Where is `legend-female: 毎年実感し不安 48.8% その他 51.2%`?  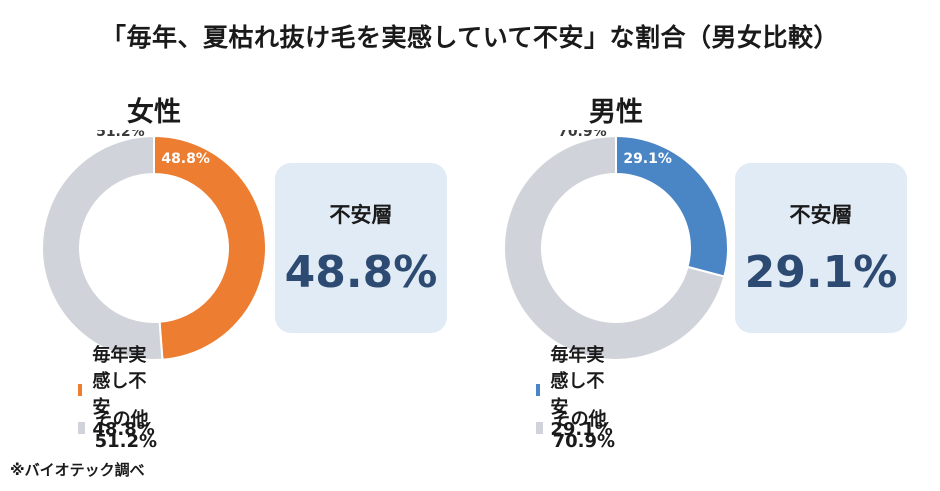 legend-female: 毎年実感し不安 48.8% その他 51.2% is located at coordinates (120, 399).